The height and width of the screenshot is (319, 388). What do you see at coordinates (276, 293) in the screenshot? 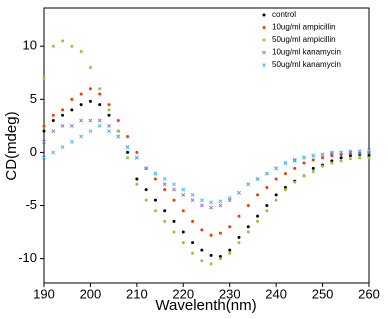
I see `x-tick-label: 240` at bounding box center [276, 293].